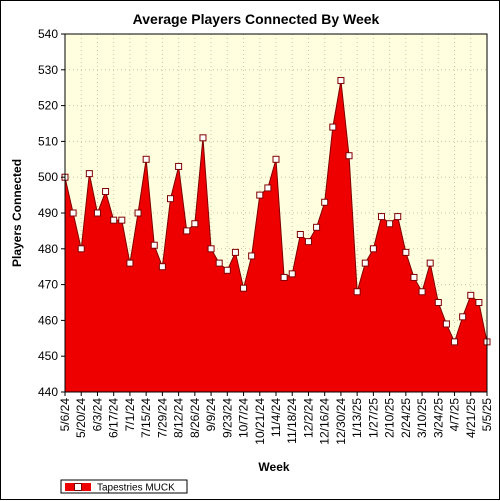  What do you see at coordinates (341, 421) in the screenshot?
I see `x-tick-label: 12/30/24` at bounding box center [341, 421].